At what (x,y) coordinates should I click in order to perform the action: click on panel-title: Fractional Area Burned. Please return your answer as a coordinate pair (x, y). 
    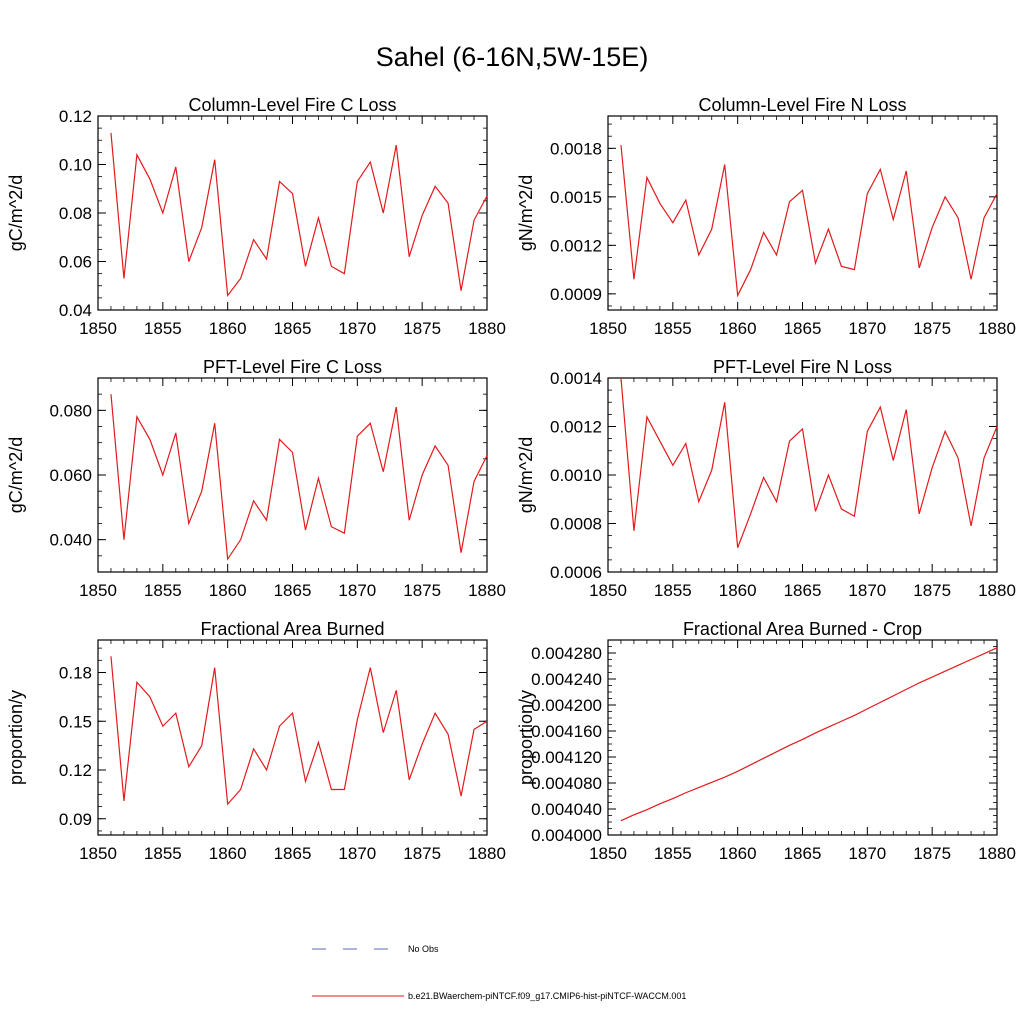
    Looking at the image, I should click on (292, 629).